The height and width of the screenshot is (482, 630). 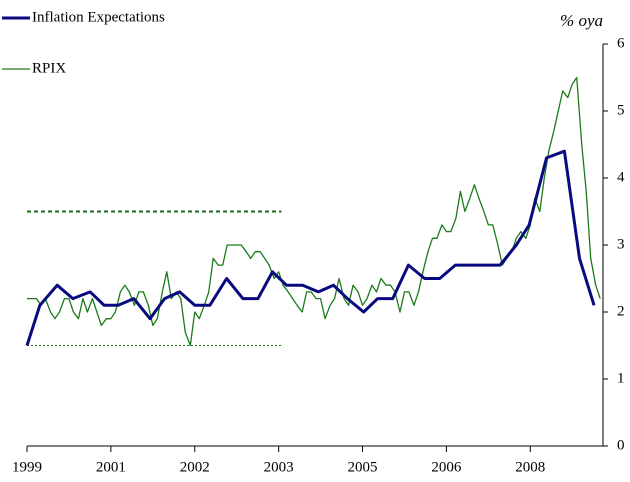 What do you see at coordinates (49, 68) in the screenshot?
I see `legend-label: RPIX` at bounding box center [49, 68].